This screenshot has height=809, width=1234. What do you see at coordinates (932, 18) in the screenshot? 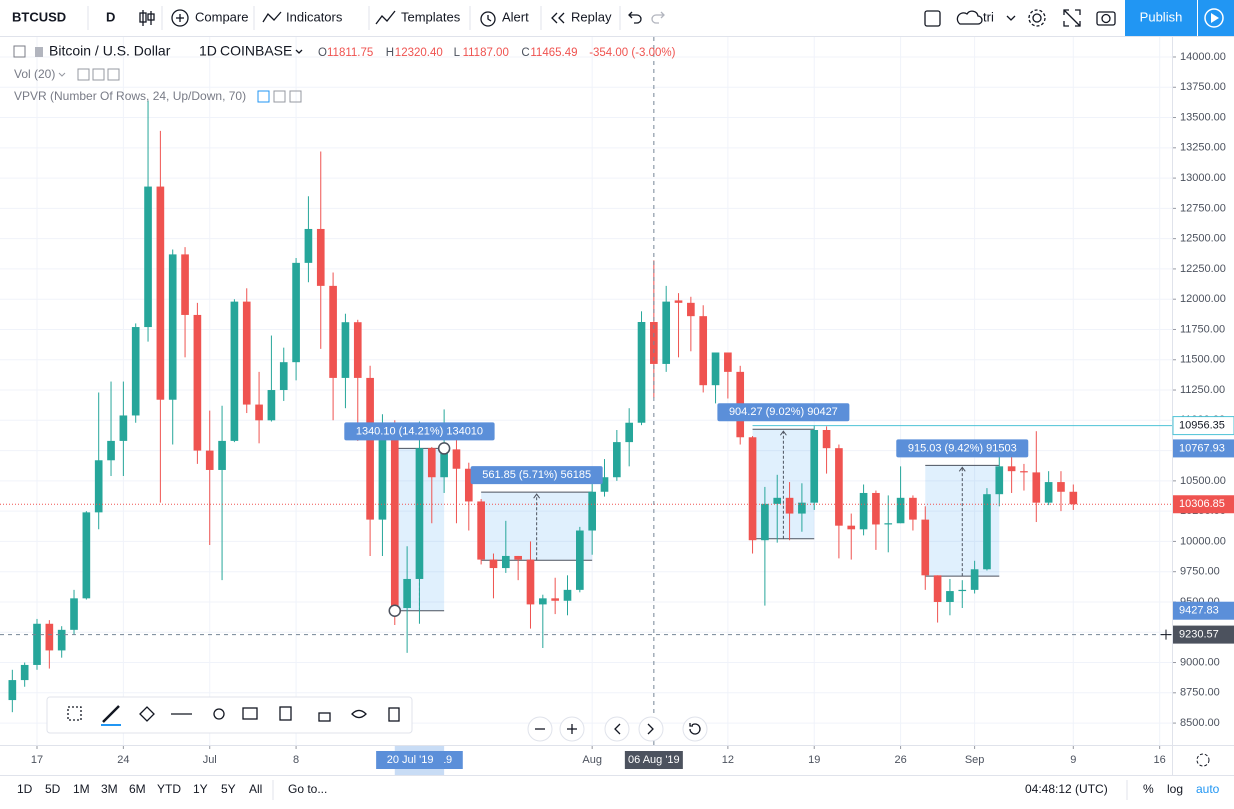
I see `layout-icon` at bounding box center [932, 18].